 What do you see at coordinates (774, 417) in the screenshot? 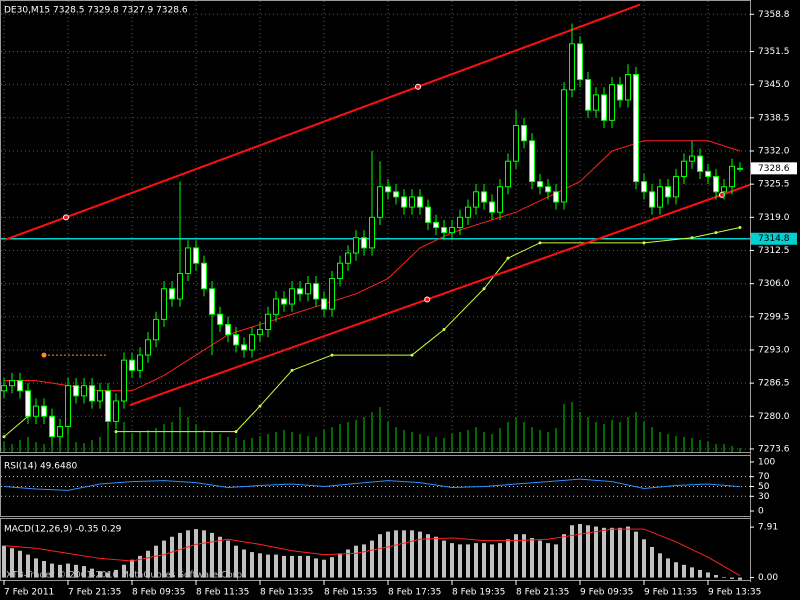
I see `y-tick-label: 7280.0` at bounding box center [774, 417].